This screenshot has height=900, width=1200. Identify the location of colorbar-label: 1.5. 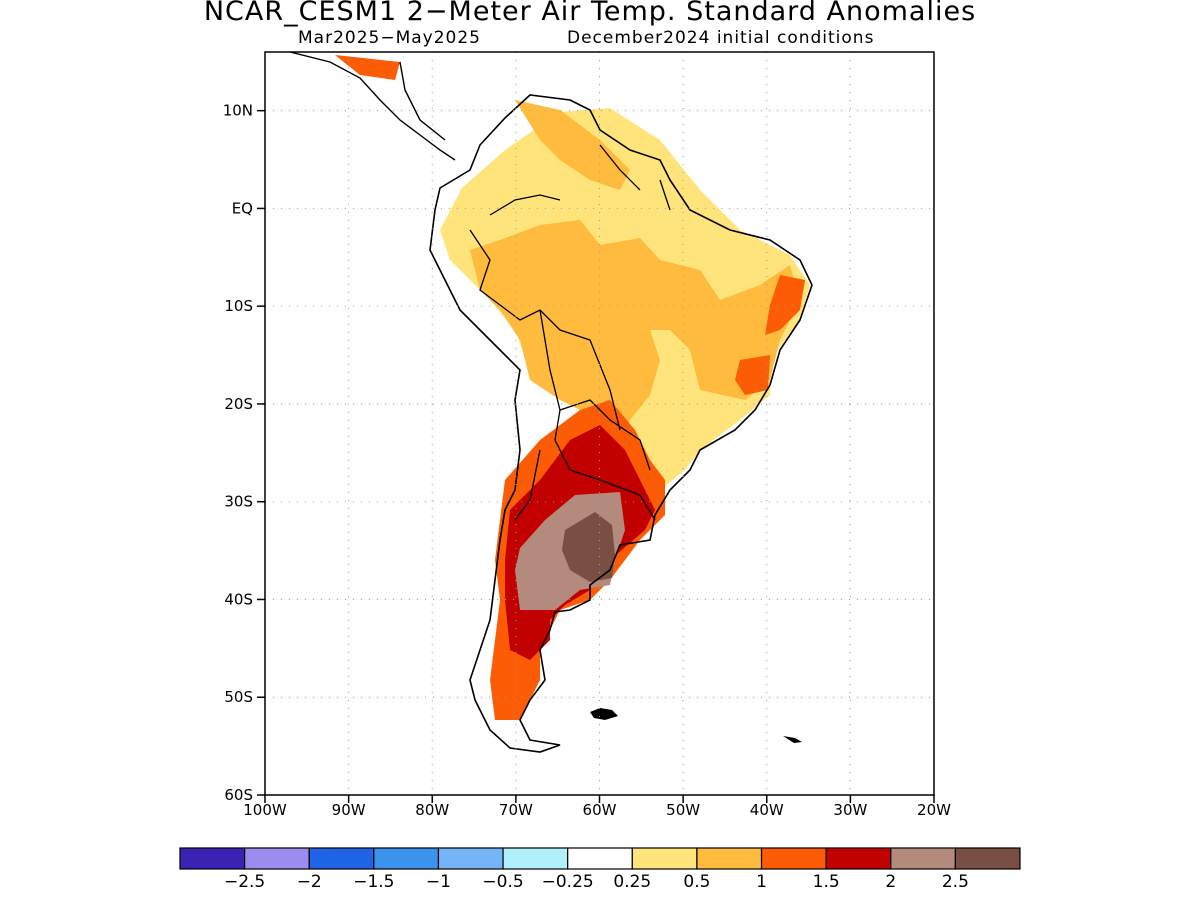
(826, 882).